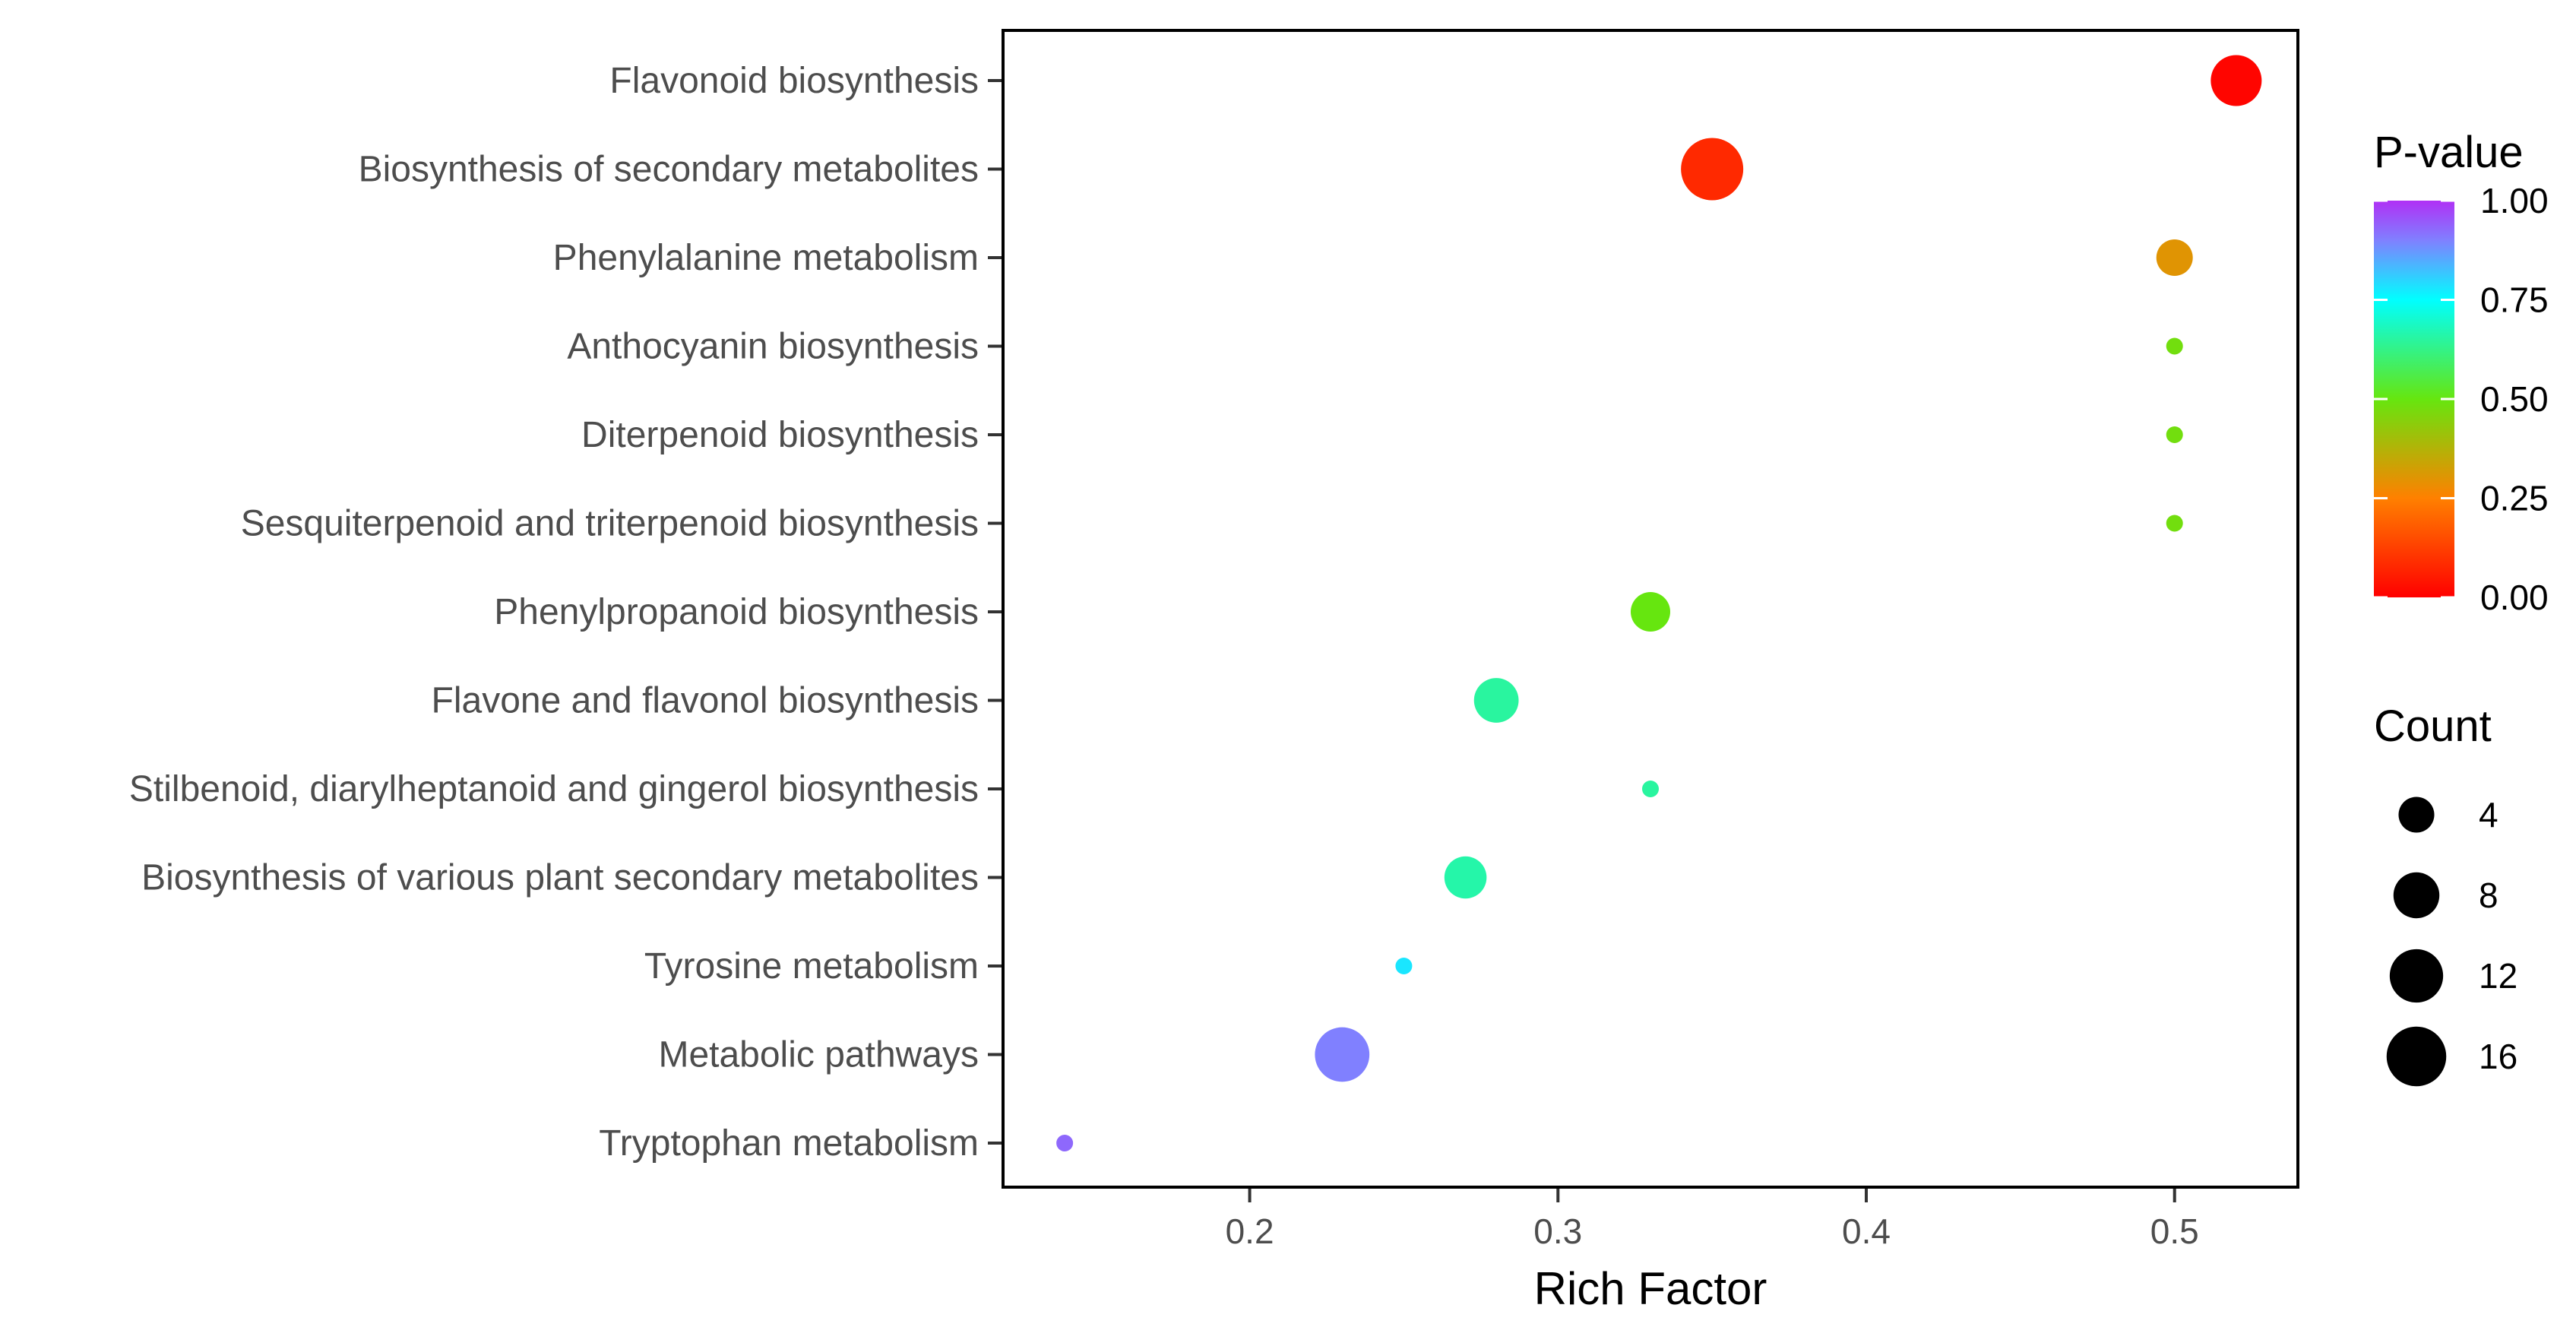 The width and height of the screenshot is (2576, 1327). What do you see at coordinates (669, 170) in the screenshot?
I see `y-tick-label: Biosynthesis of secondary metabolites` at bounding box center [669, 170].